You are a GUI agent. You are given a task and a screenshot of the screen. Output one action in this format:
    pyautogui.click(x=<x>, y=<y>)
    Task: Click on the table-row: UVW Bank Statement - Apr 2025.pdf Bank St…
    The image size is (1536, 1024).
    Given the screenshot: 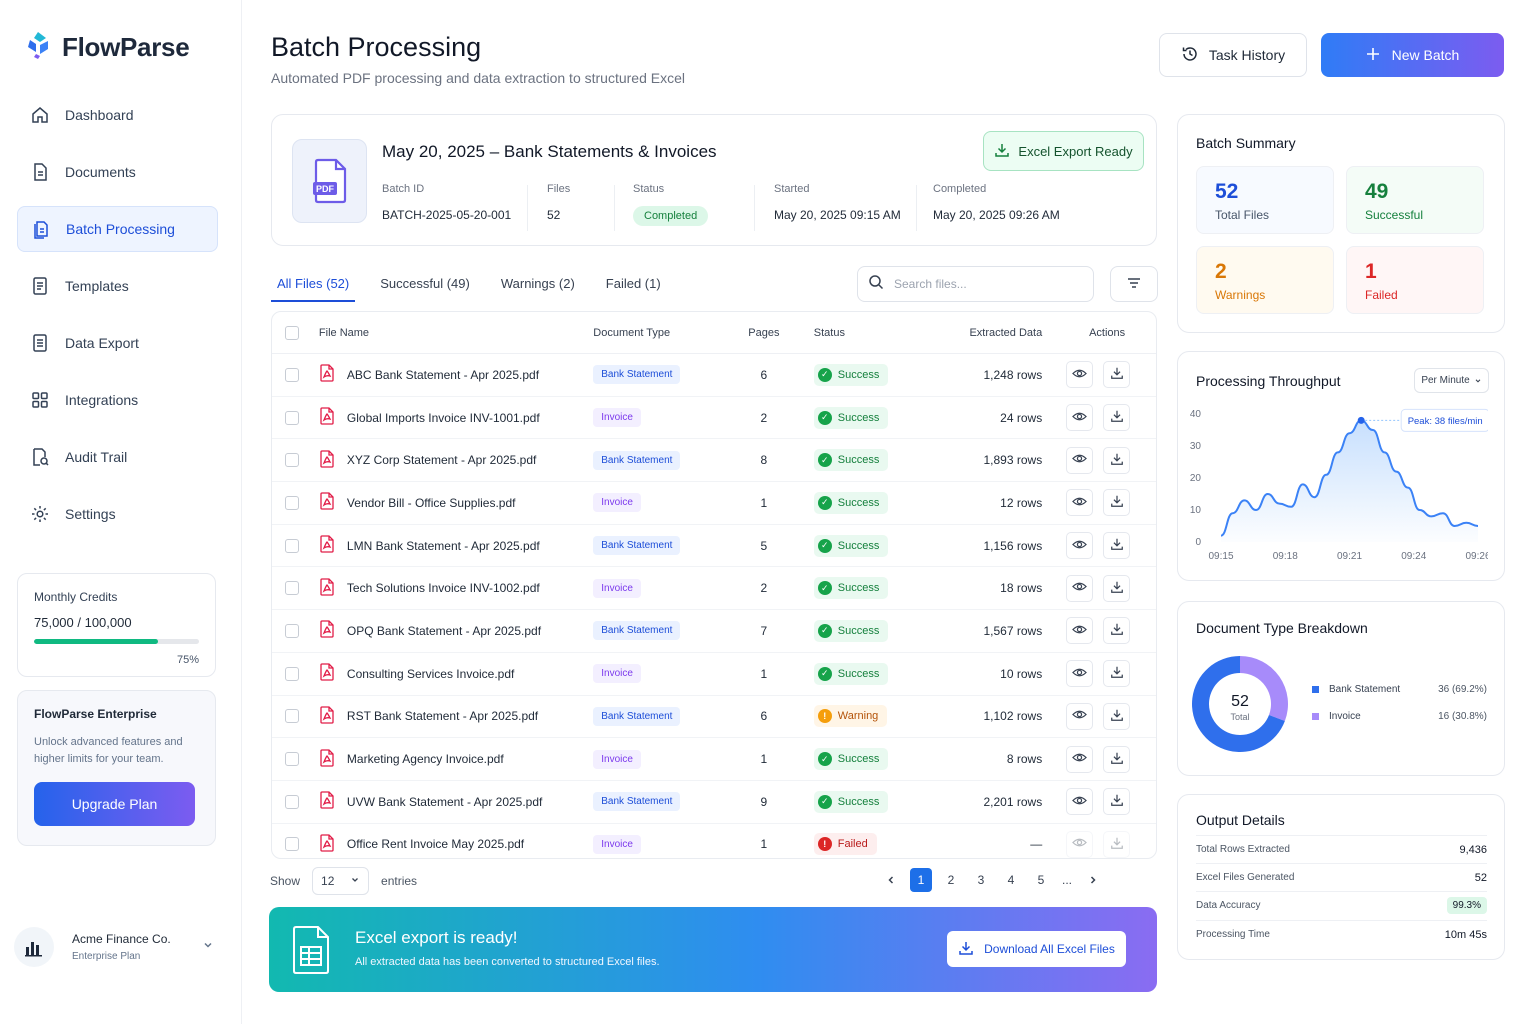 What is the action you would take?
    pyautogui.click(x=714, y=802)
    